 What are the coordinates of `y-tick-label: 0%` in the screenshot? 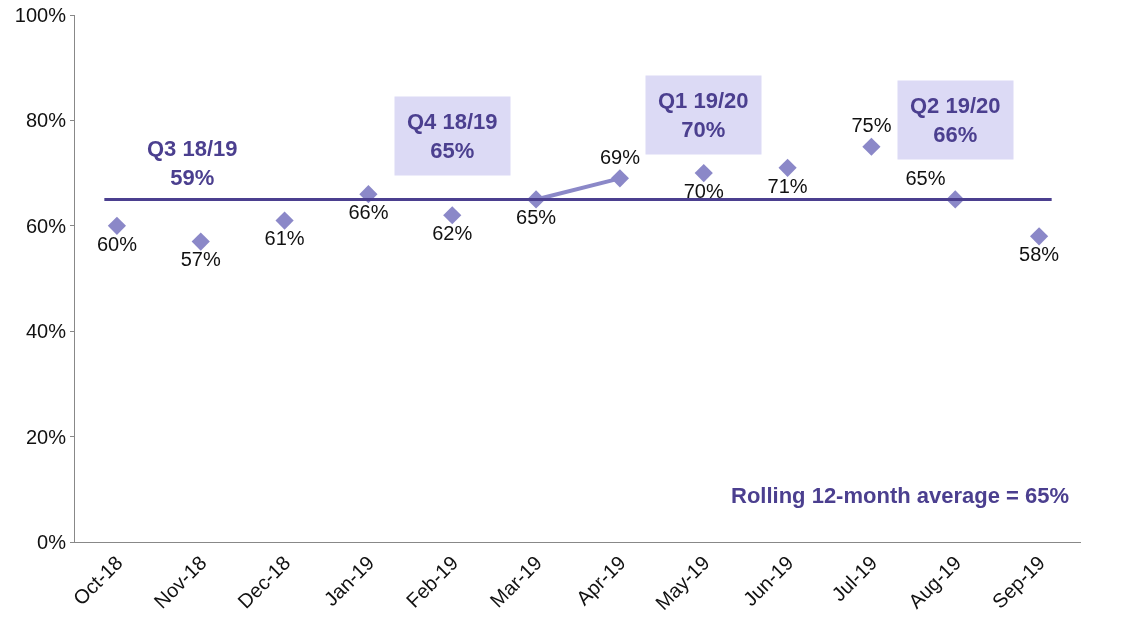 It's located at (52, 542).